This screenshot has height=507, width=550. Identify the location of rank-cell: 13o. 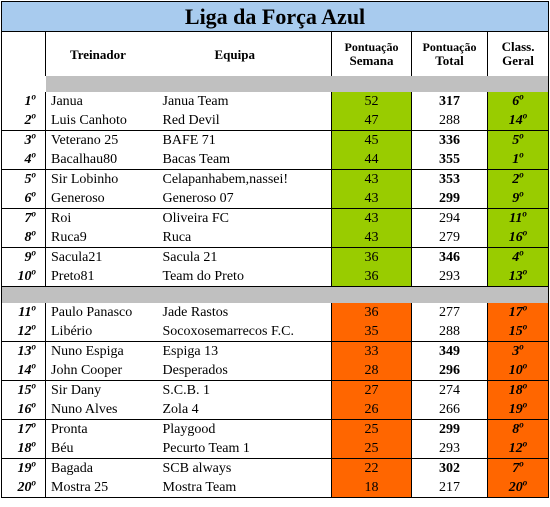
(23, 351).